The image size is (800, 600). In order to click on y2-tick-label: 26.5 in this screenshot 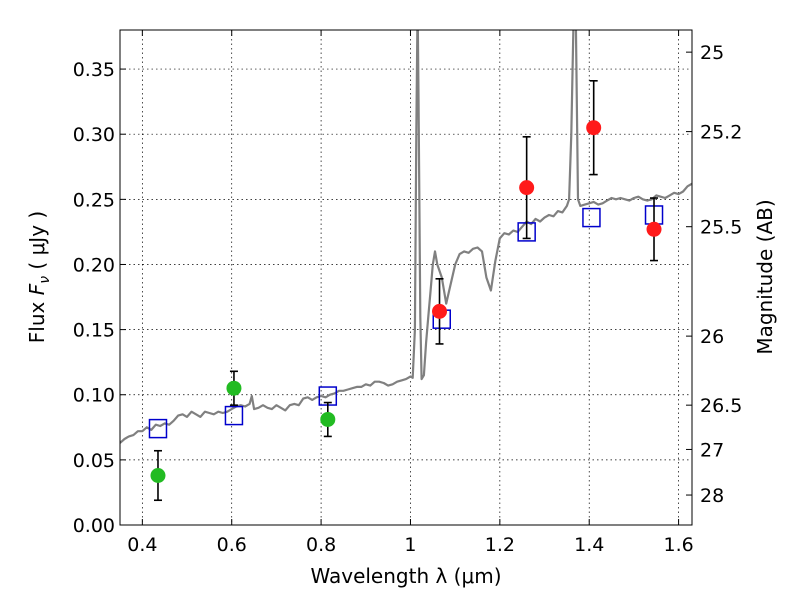, I will do `click(721, 406)`.